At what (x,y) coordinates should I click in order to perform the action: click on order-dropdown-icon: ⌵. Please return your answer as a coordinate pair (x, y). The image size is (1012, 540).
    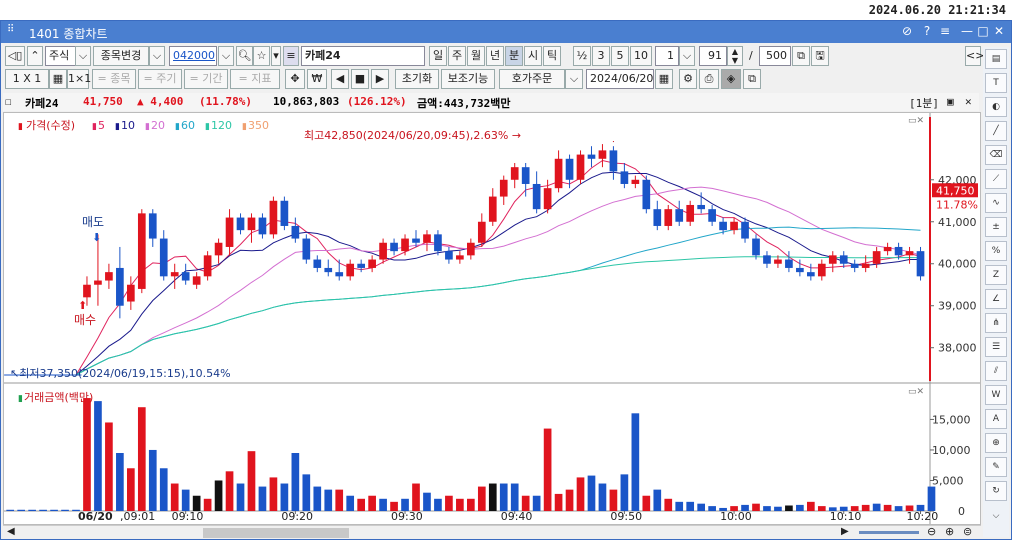
    Looking at the image, I should click on (574, 79).